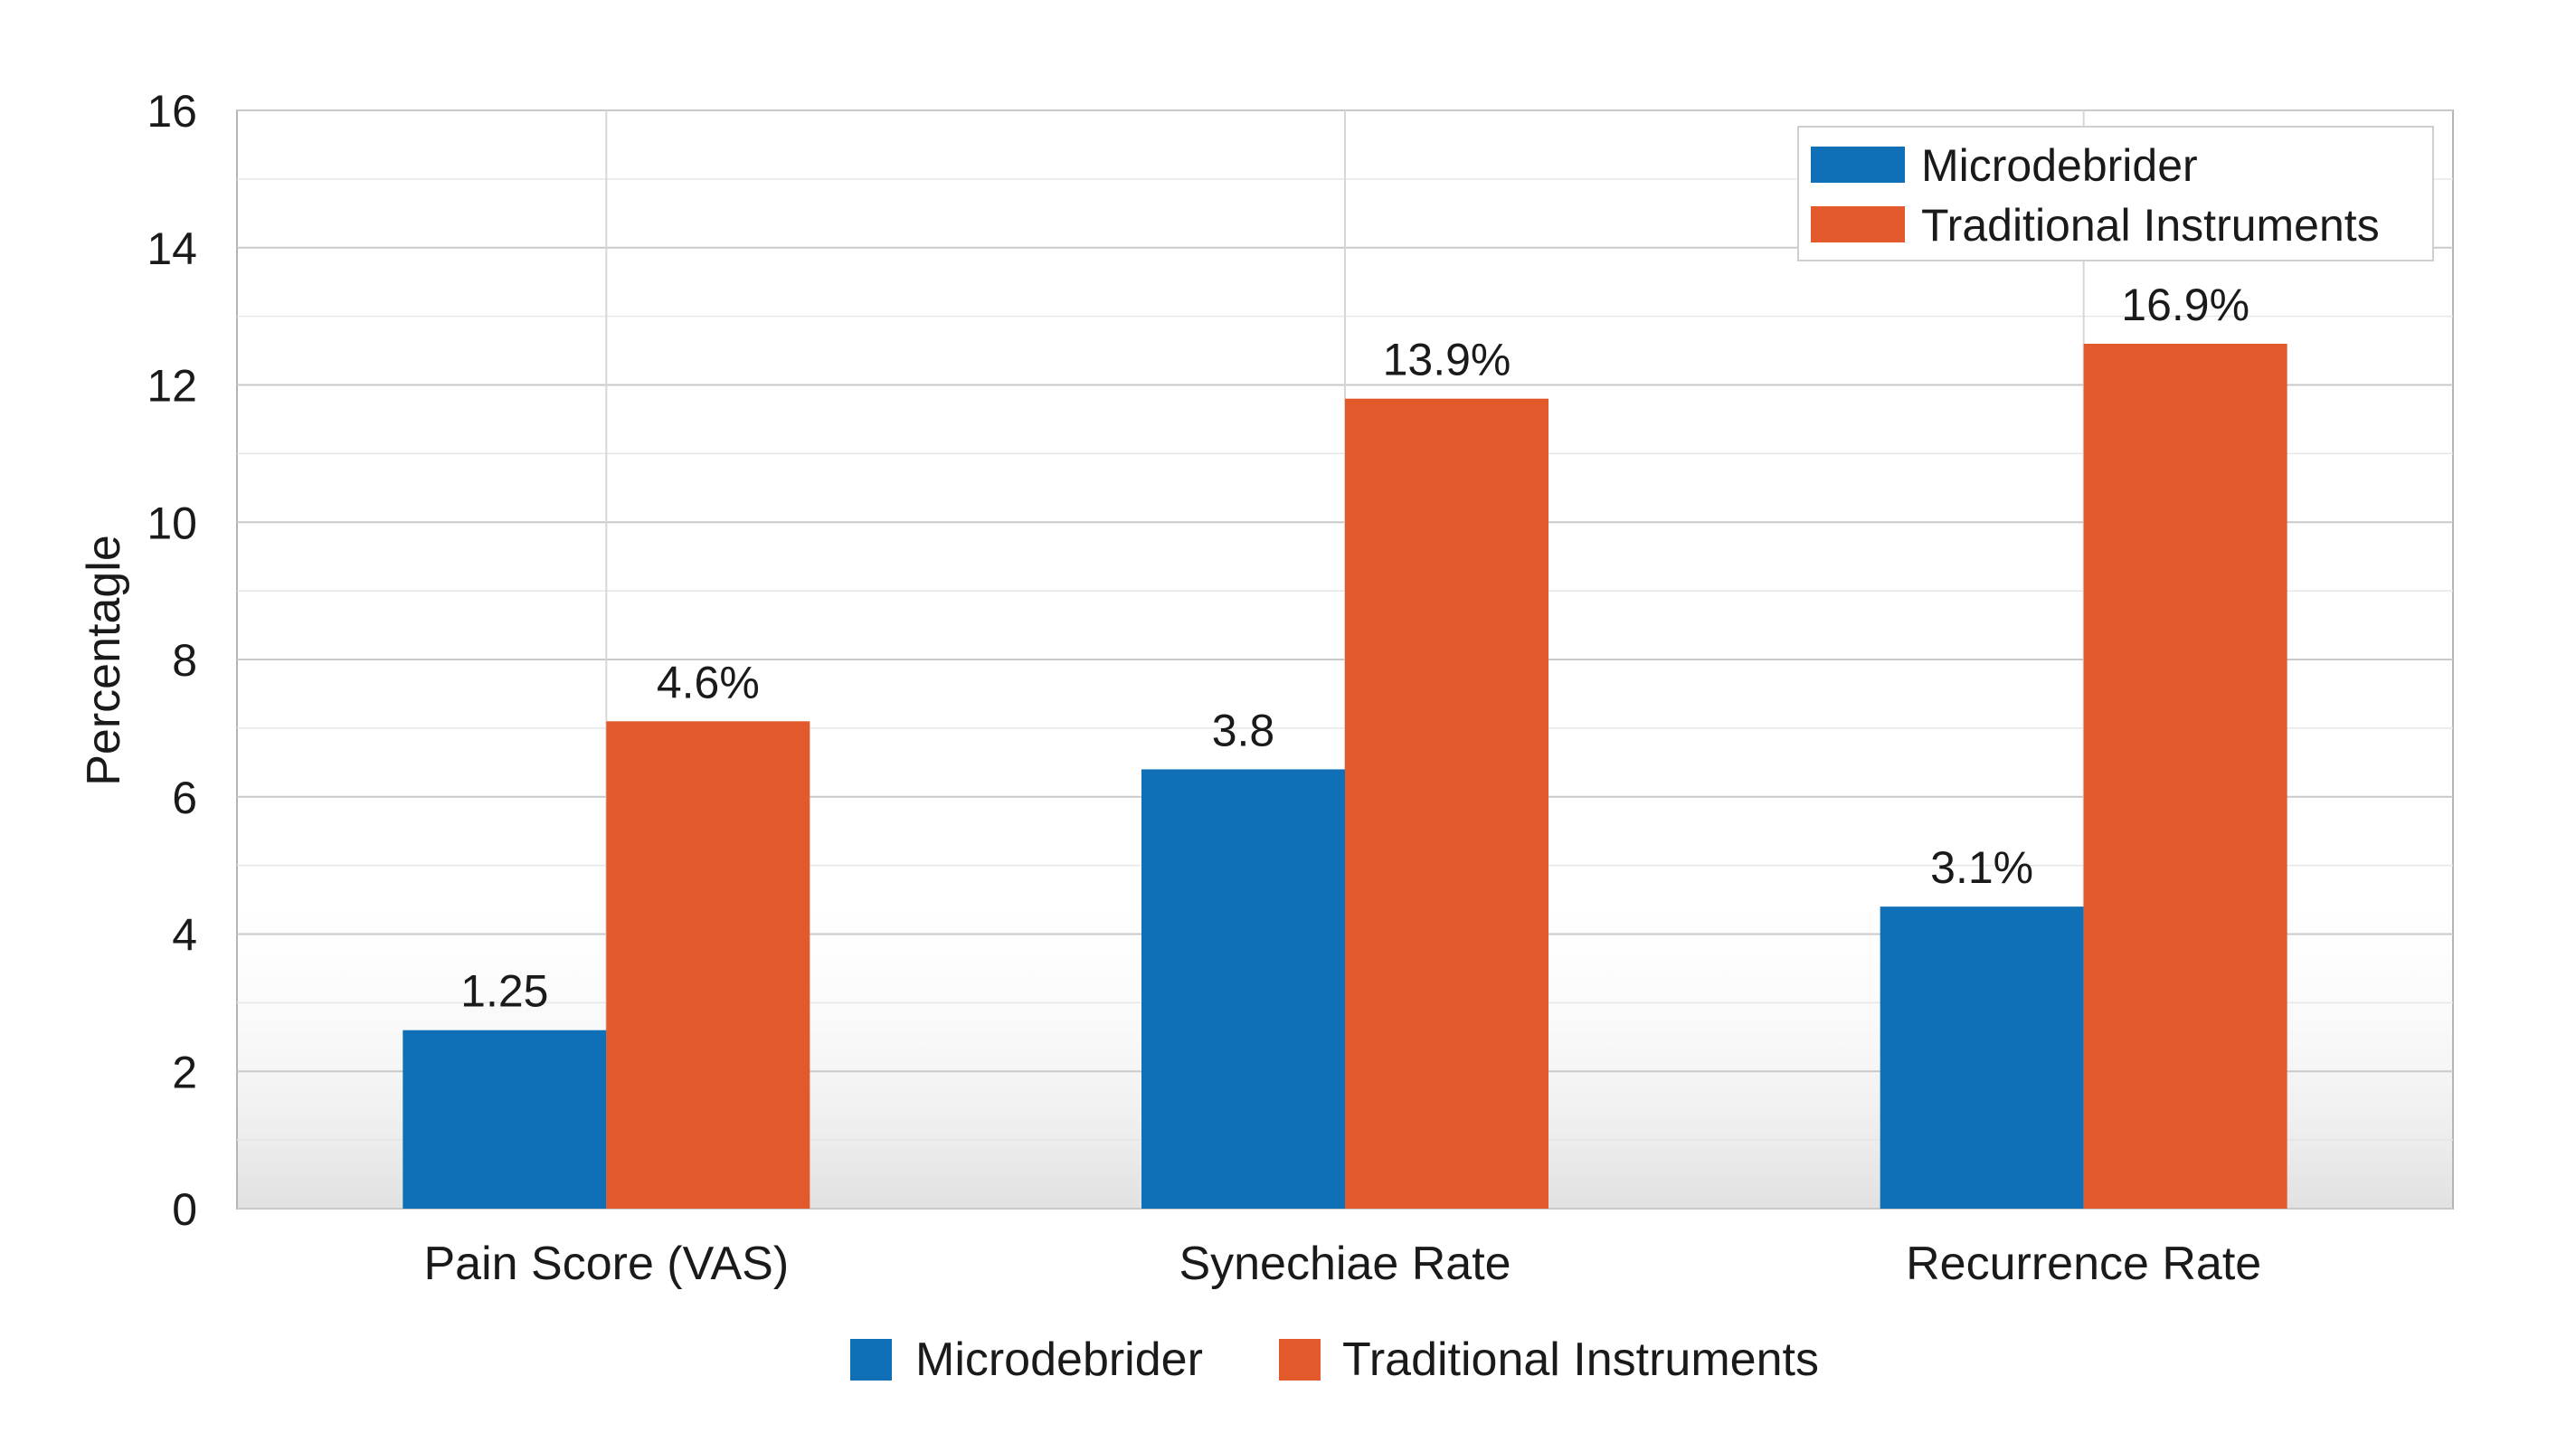 The image size is (2576, 1452). What do you see at coordinates (172, 386) in the screenshot?
I see `y-tick-label: 12` at bounding box center [172, 386].